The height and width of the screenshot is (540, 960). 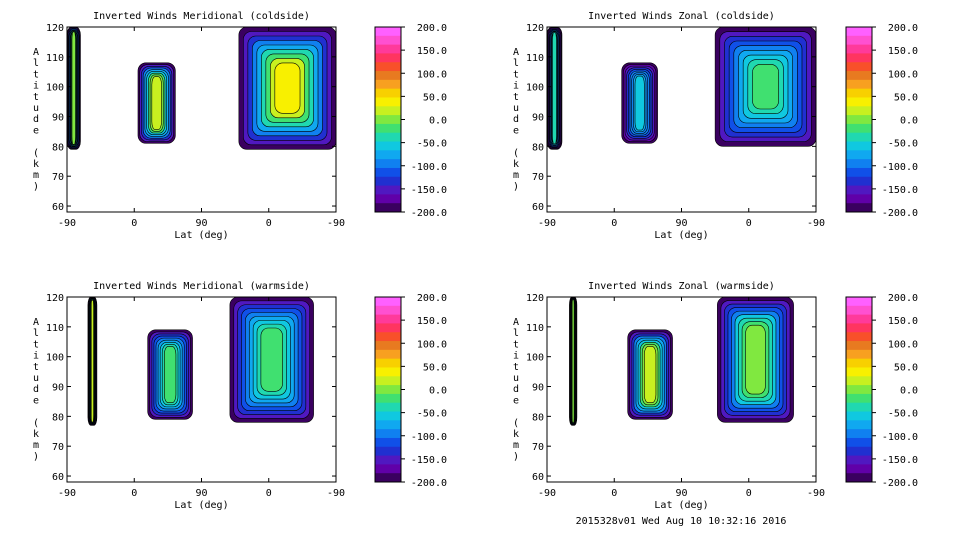 What do you see at coordinates (516, 400) in the screenshot?
I see `y-axis-label-char: e` at bounding box center [516, 400].